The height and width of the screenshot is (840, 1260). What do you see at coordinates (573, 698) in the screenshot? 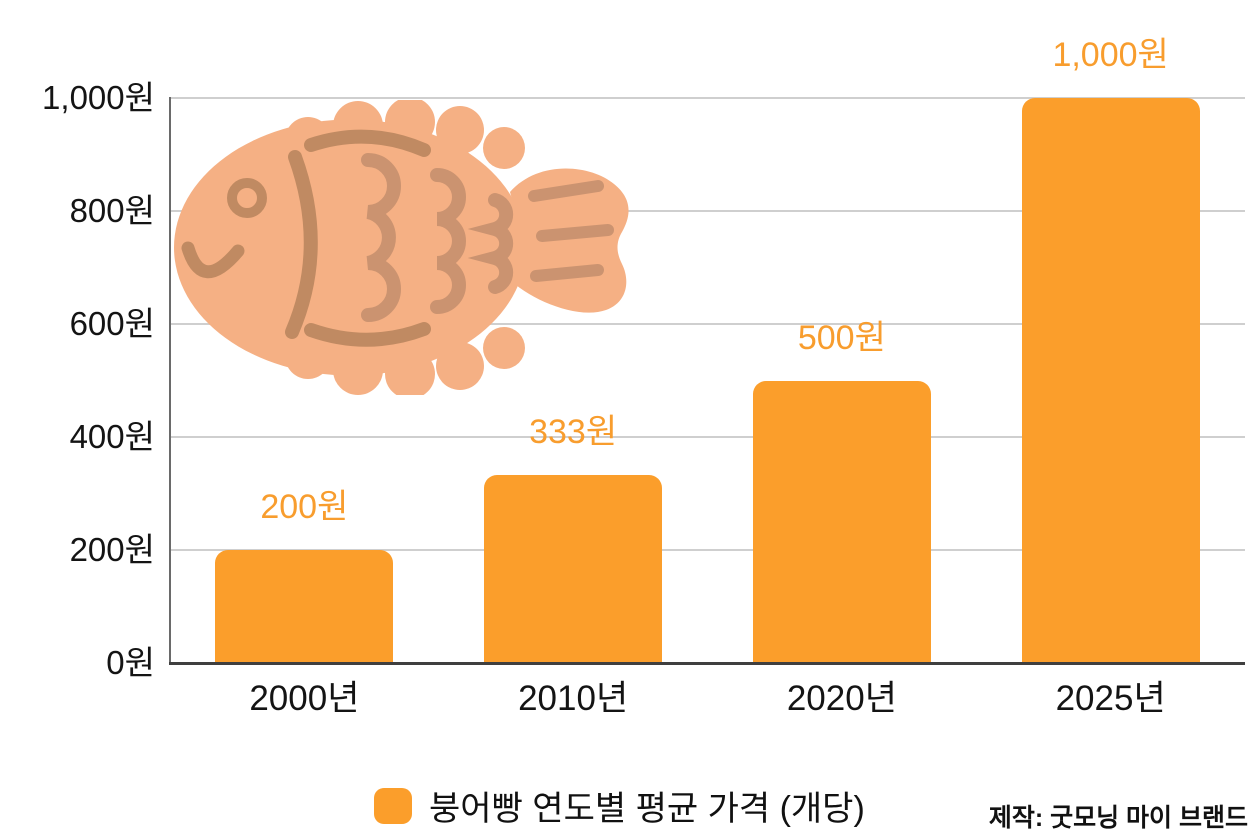
I see `x-label-2010년: 2010년` at bounding box center [573, 698].